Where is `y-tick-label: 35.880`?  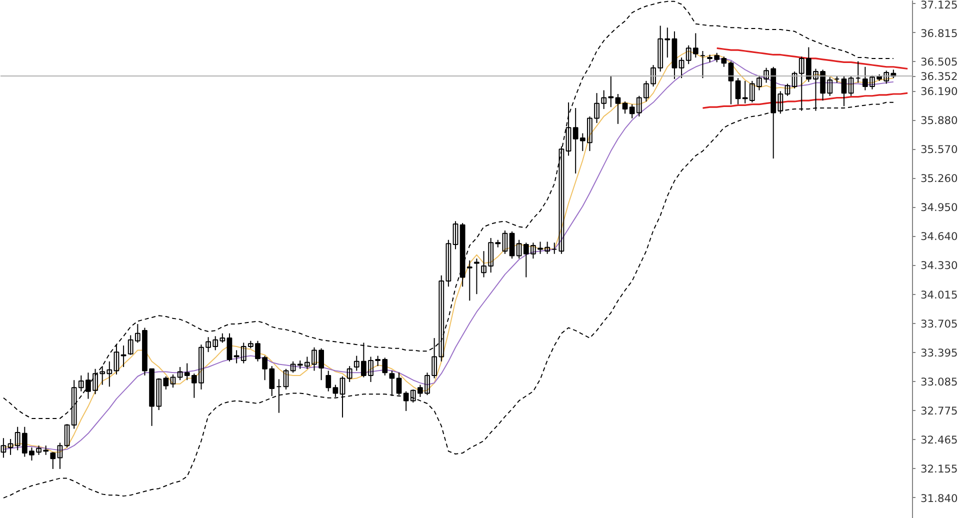
y-tick-label: 35.880 is located at coordinates (939, 121).